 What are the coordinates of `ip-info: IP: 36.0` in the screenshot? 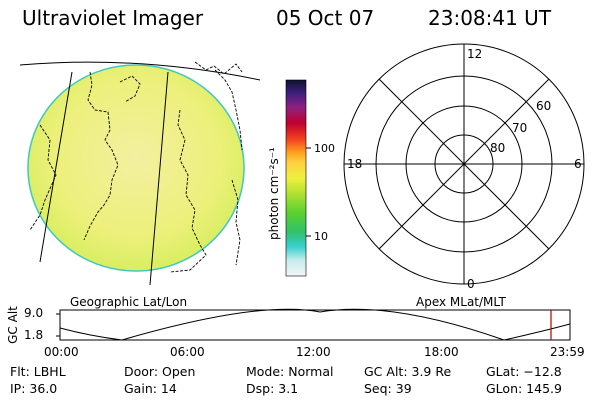 It's located at (34, 388).